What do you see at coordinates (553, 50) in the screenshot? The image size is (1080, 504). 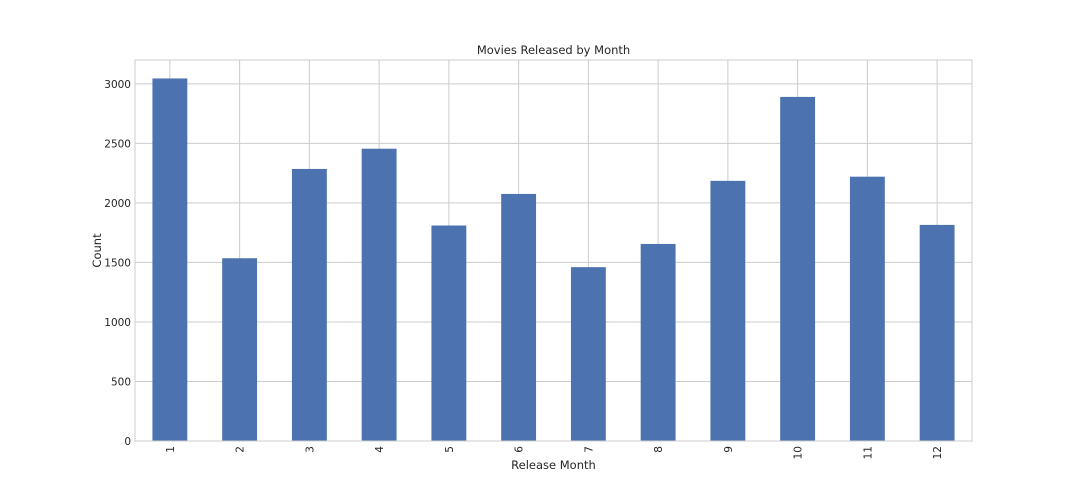 I see `chart-title: Movies Released by Month` at bounding box center [553, 50].